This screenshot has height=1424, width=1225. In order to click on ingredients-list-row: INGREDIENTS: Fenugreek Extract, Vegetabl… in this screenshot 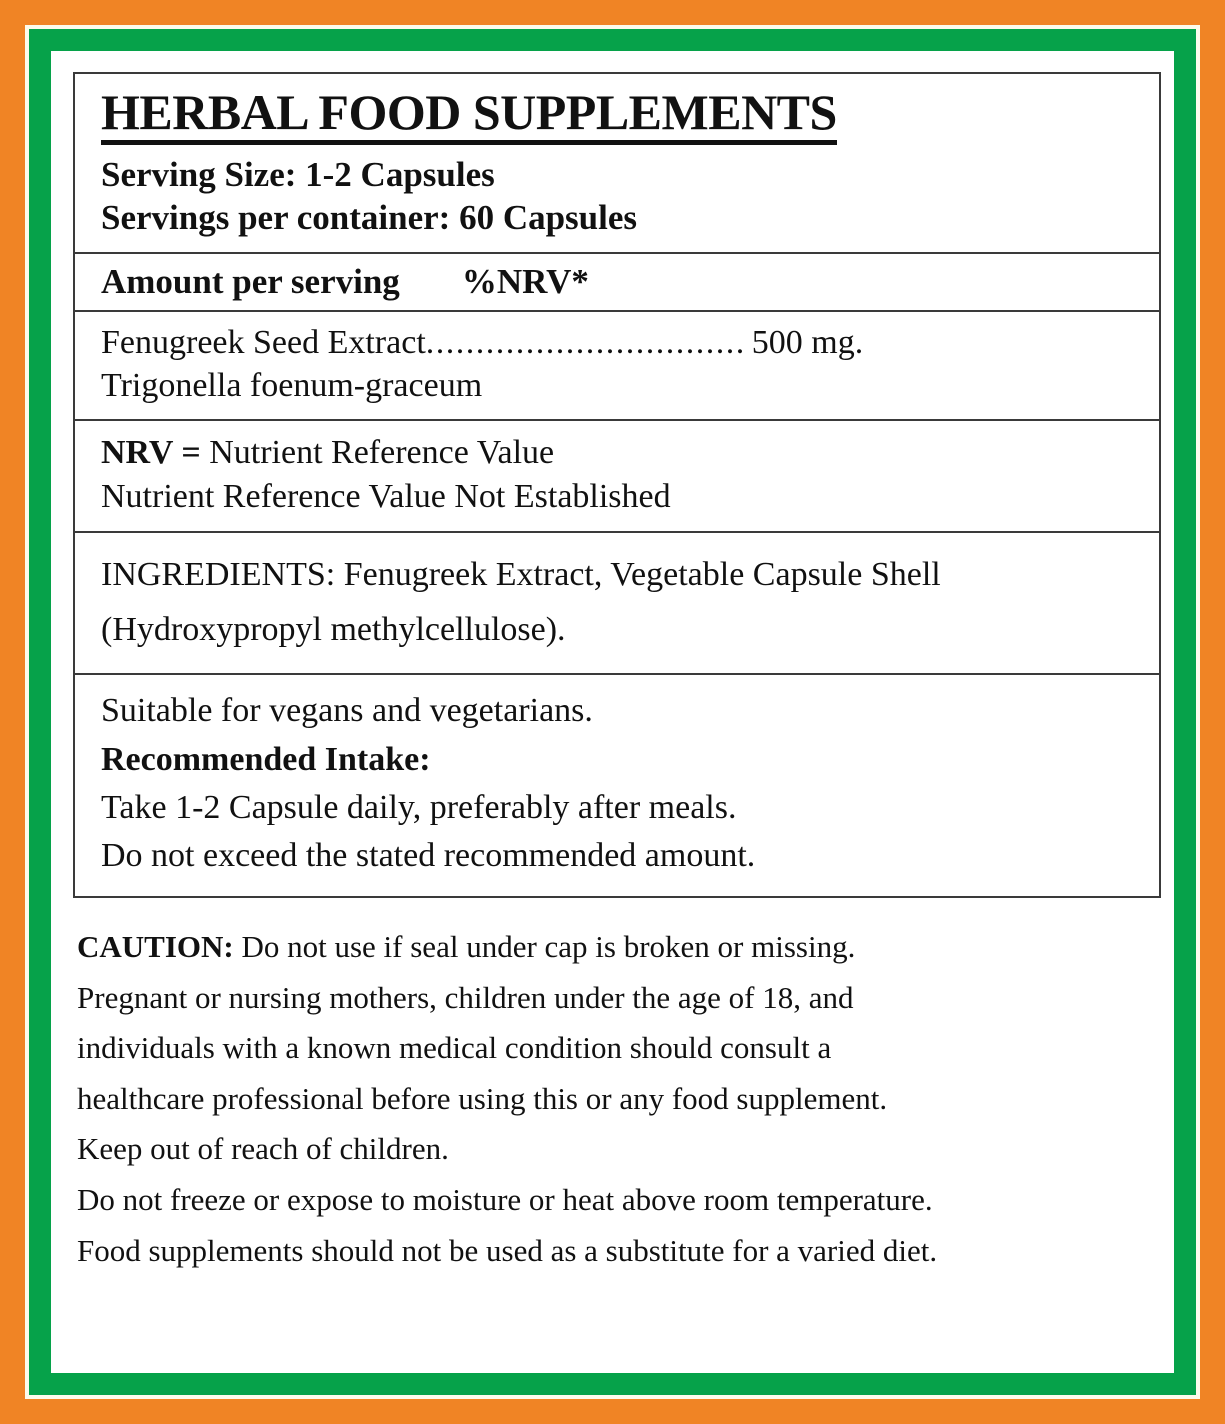, I will do `click(617, 604)`.